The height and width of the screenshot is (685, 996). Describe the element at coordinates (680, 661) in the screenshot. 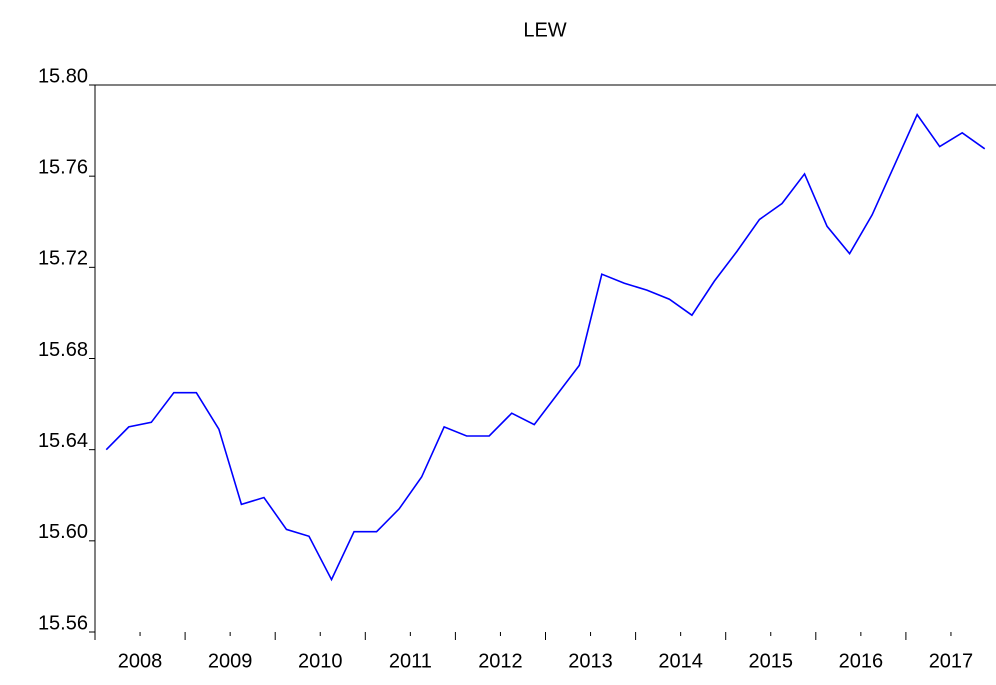

I see `x-tick-label: 2014` at that location.